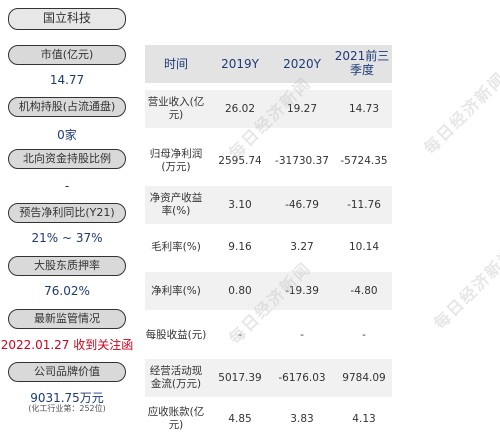  I want to click on cell-2019: 4.85, so click(240, 418).